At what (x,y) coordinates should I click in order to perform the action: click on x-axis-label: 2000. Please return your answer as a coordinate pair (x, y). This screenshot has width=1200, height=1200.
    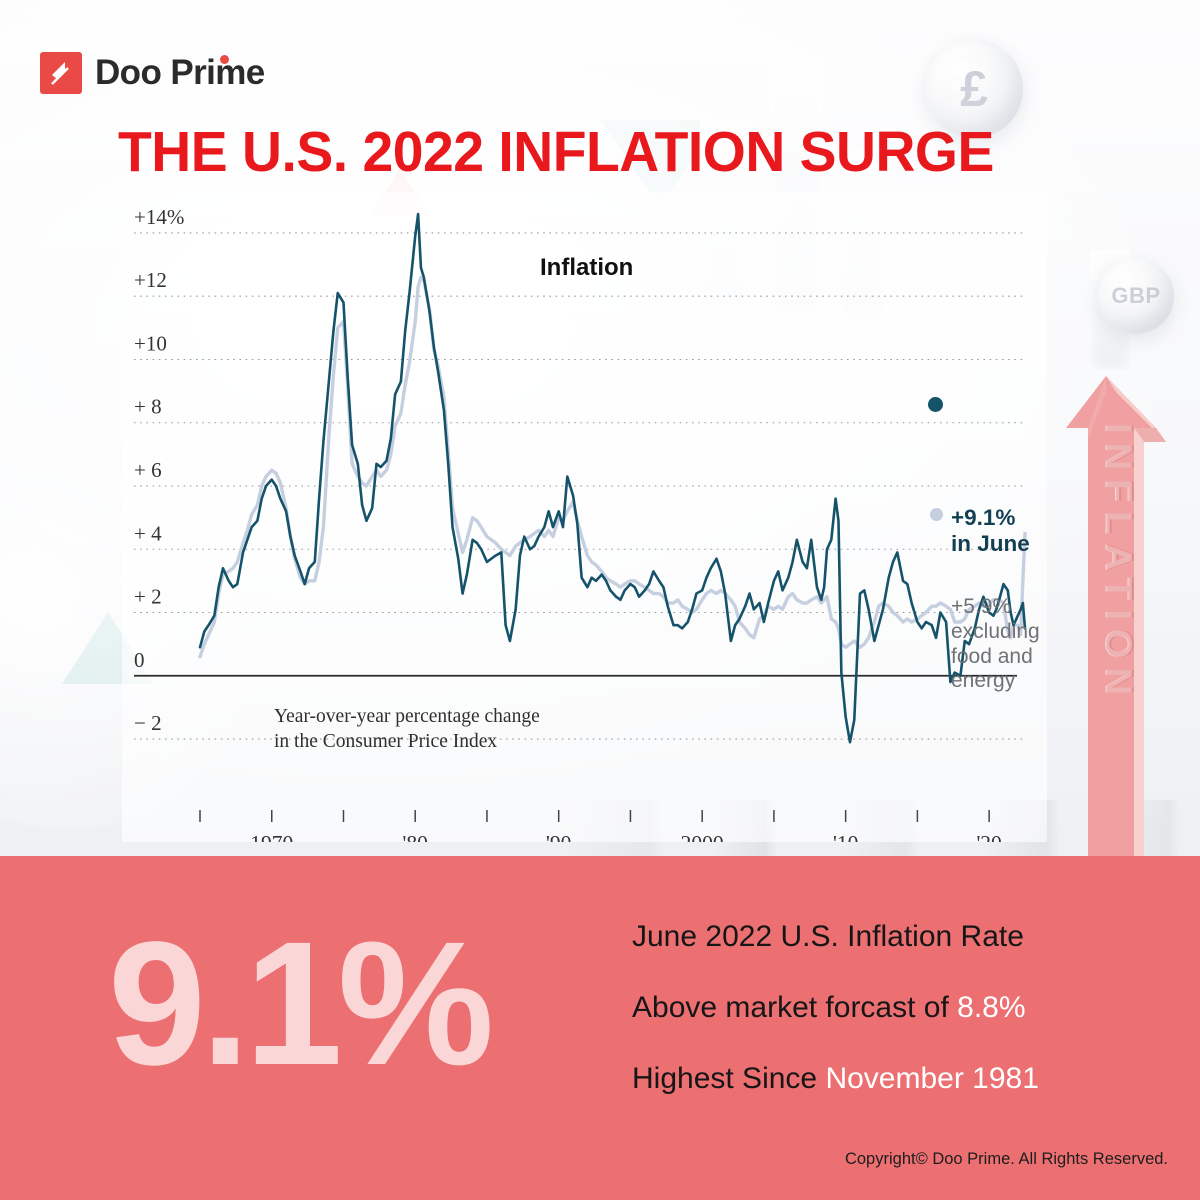
    Looking at the image, I should click on (702, 836).